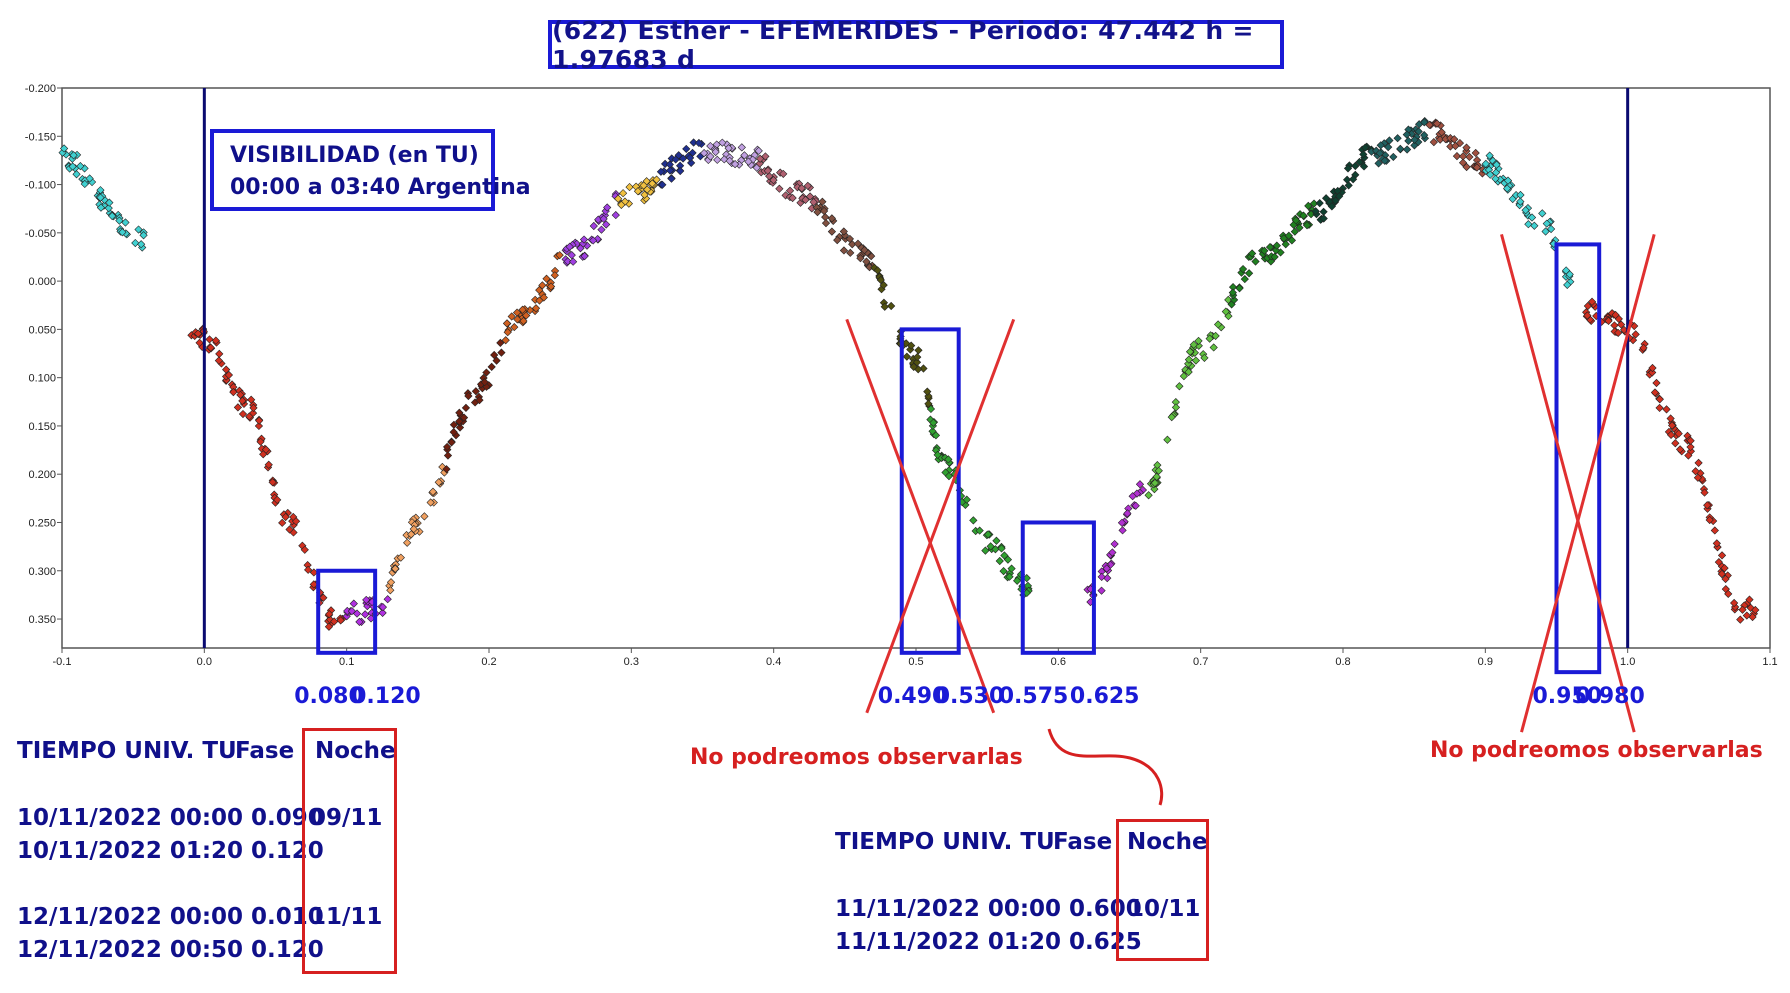  Describe the element at coordinates (1105, 767) in the screenshot. I see `connector-curve` at that location.